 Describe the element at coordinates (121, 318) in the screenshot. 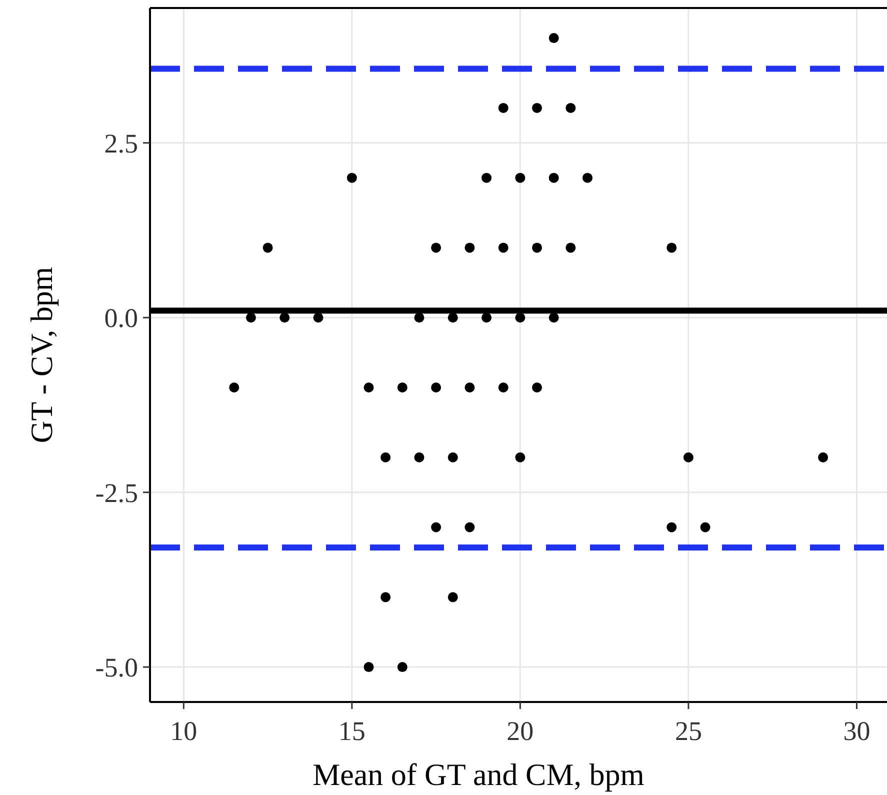

I see `y-tick-label: 0.0` at that location.